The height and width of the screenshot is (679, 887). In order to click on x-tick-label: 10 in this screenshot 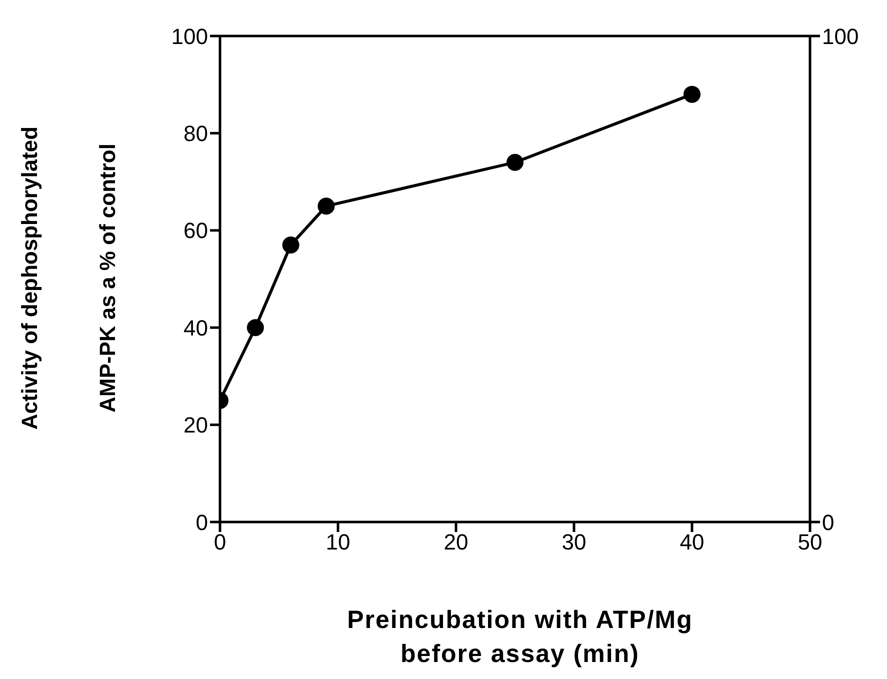, I will do `click(338, 542)`.